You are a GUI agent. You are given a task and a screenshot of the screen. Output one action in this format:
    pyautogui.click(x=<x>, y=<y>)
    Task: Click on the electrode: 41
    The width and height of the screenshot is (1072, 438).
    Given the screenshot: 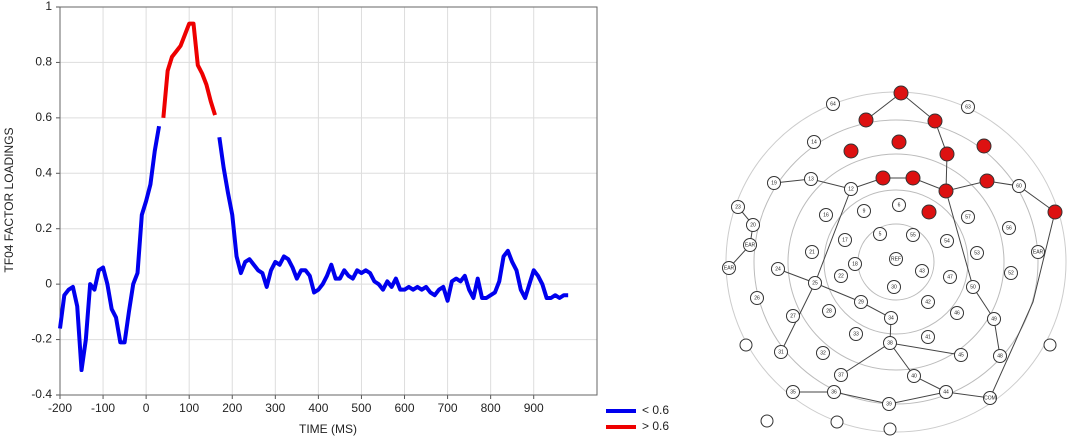 What is the action you would take?
    pyautogui.click(x=928, y=337)
    